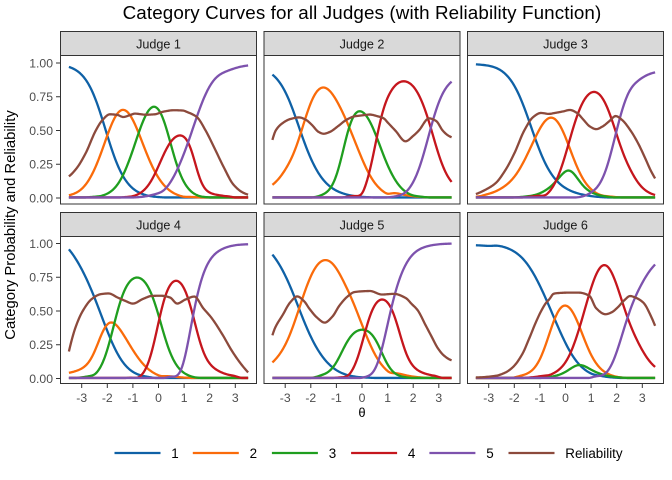 The image size is (672, 480). I want to click on svg-text: Judge 5, so click(362, 225).